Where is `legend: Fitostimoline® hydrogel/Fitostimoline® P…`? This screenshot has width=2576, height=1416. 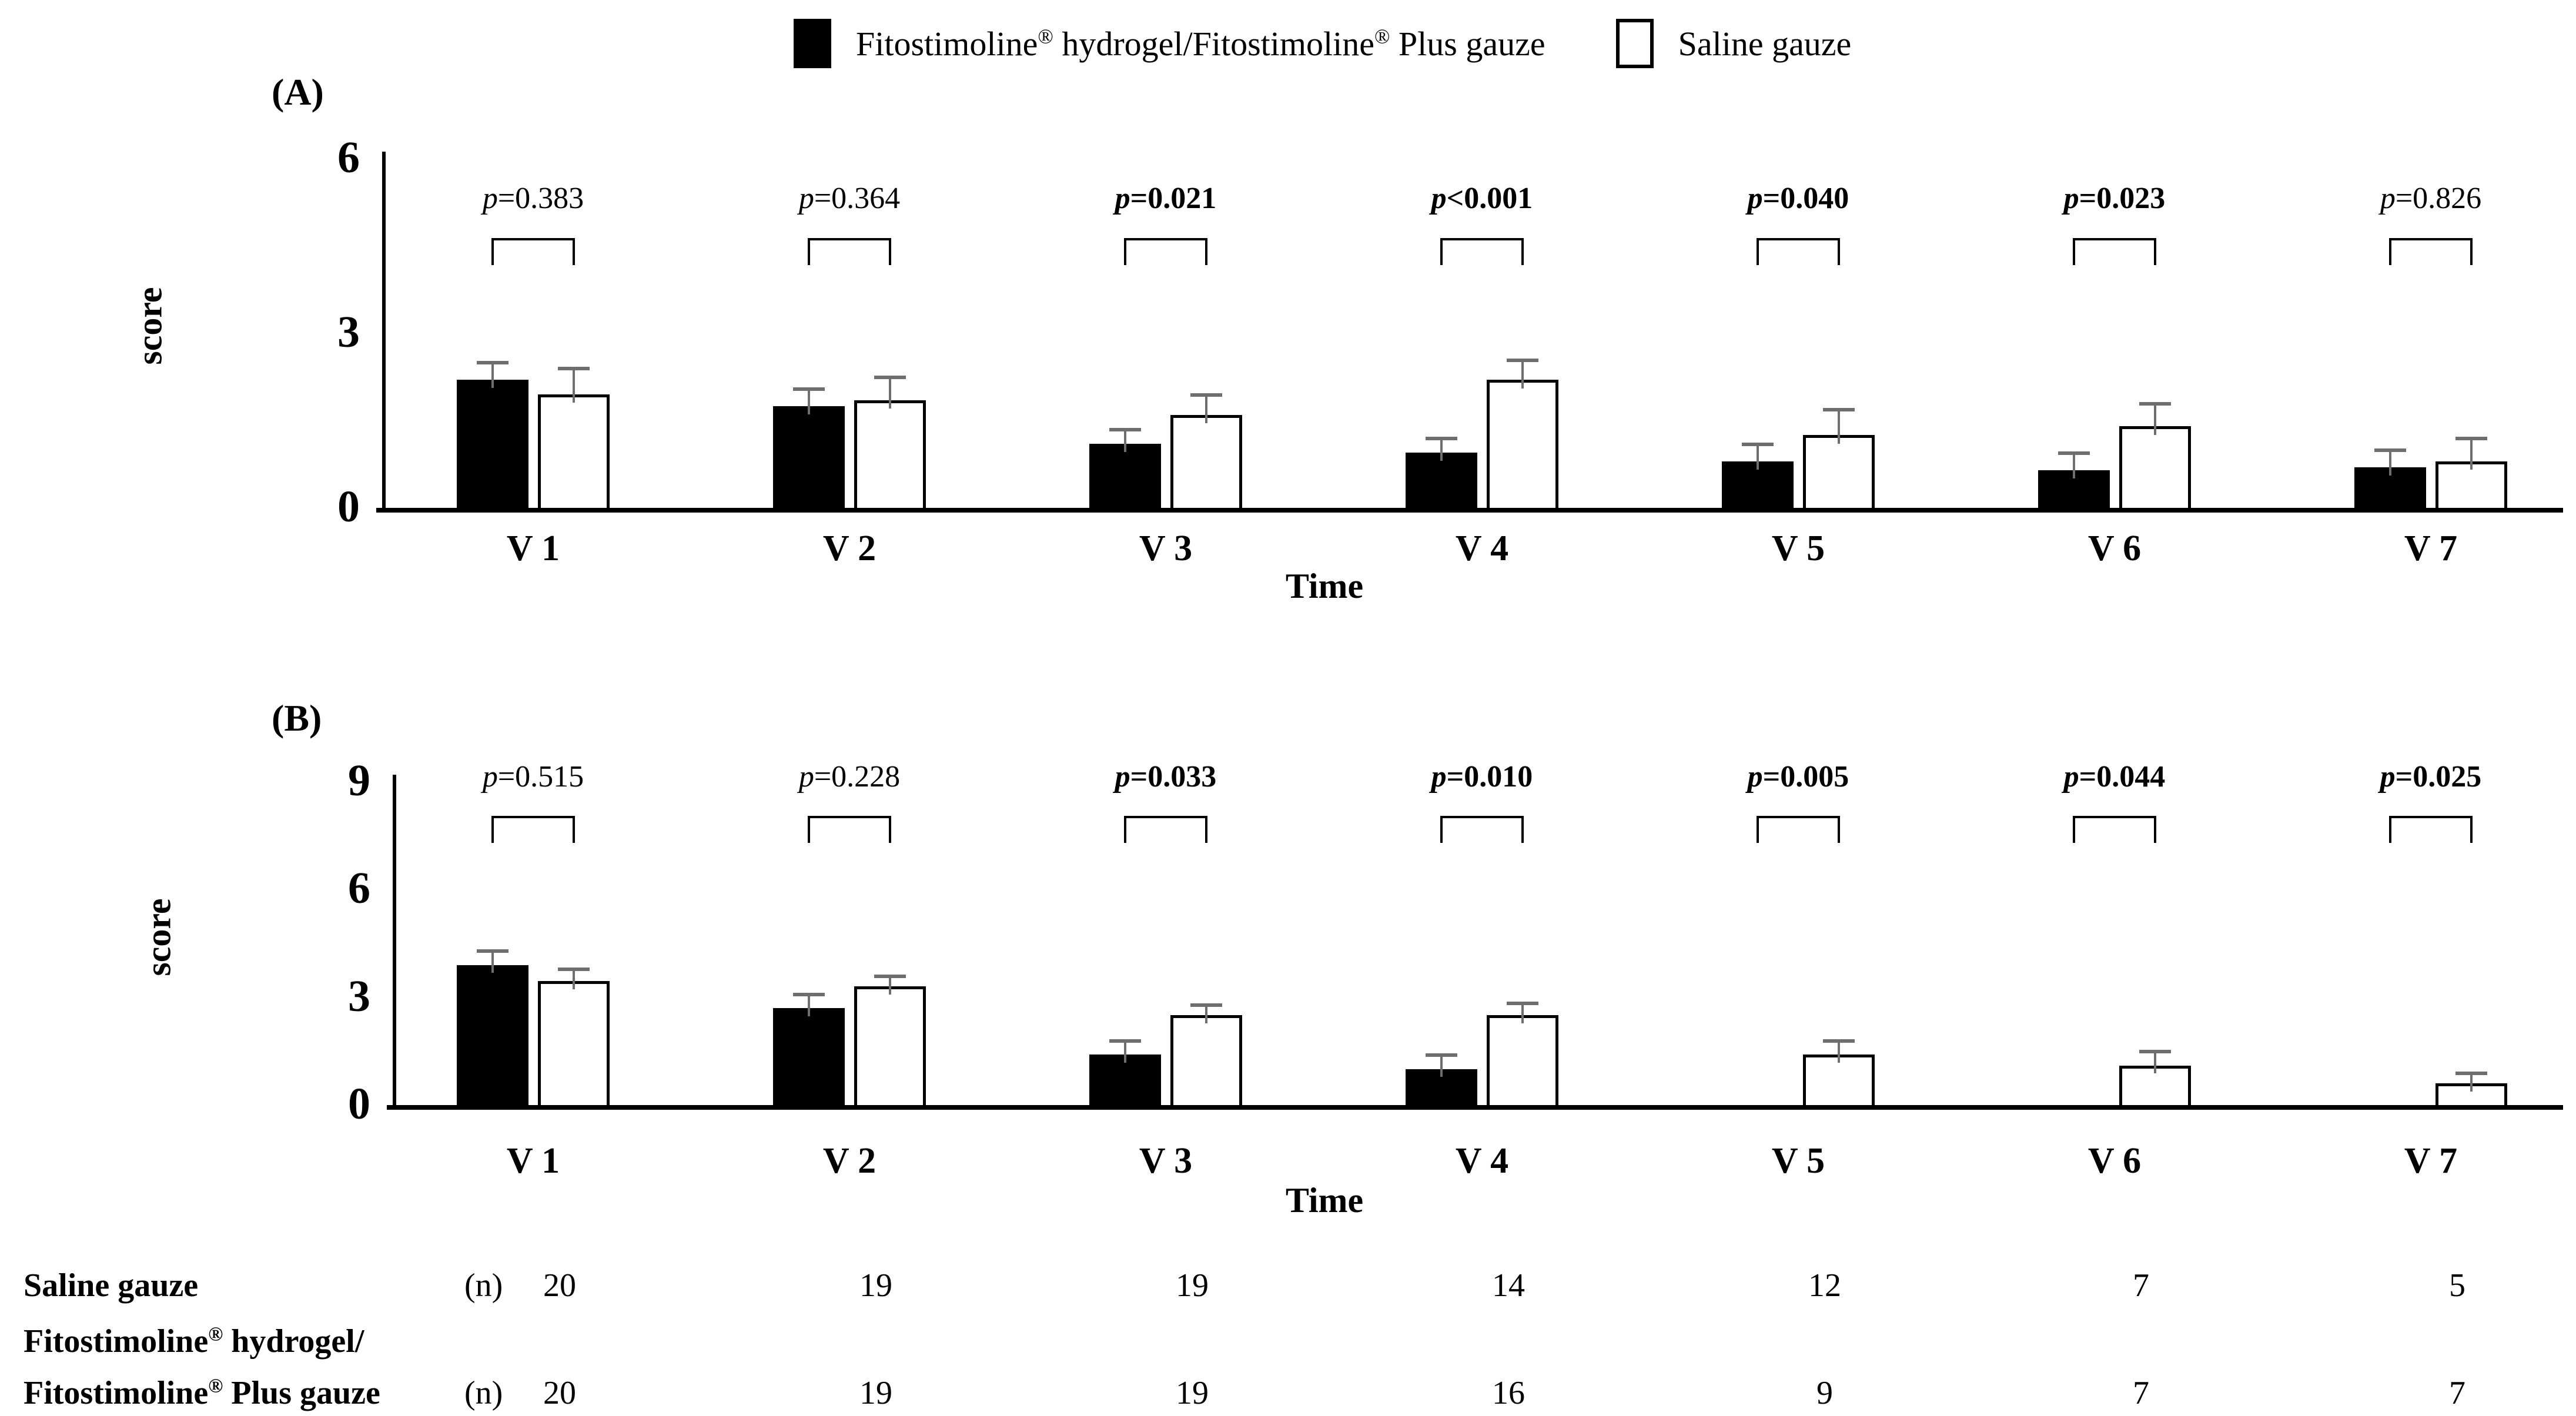
legend: Fitostimoline® hydrogel/Fitostimoline® P… is located at coordinates (1322, 43).